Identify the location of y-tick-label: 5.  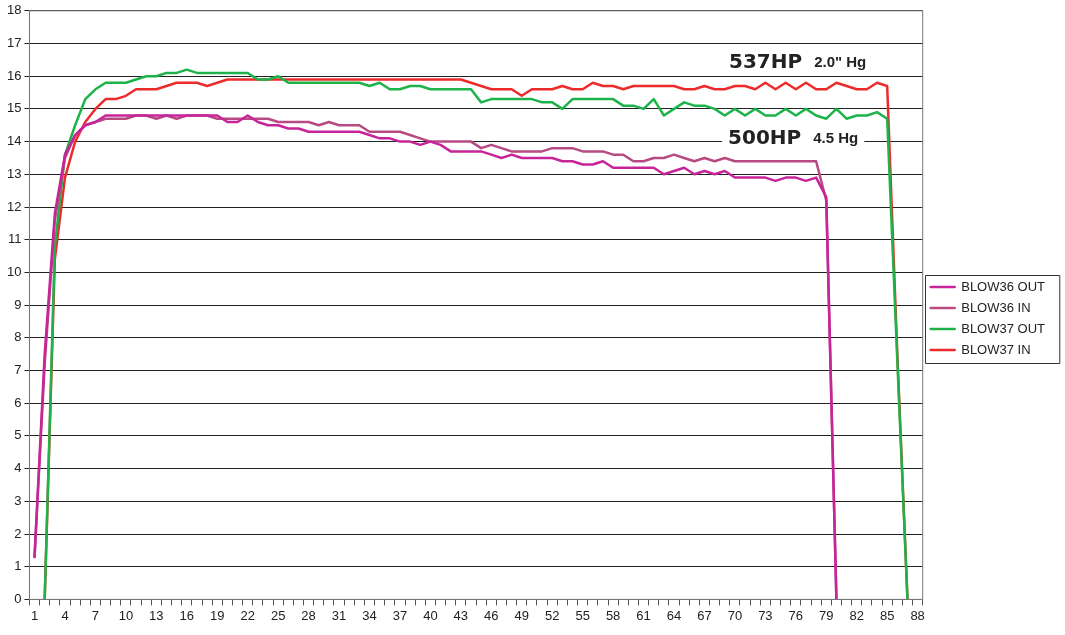
(18, 435).